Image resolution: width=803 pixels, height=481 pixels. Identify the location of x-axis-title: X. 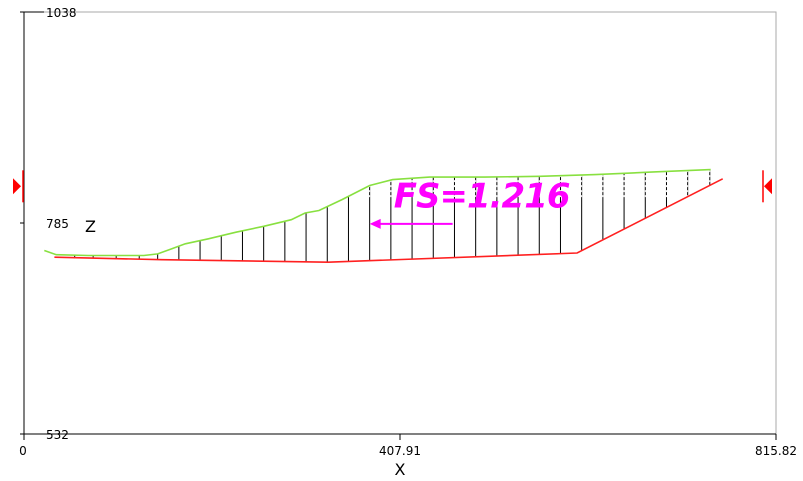
(400, 469).